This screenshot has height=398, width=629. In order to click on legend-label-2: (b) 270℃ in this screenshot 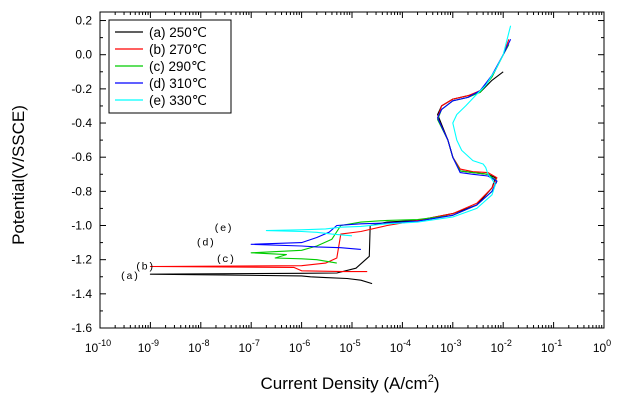, I will do `click(178, 49)`.